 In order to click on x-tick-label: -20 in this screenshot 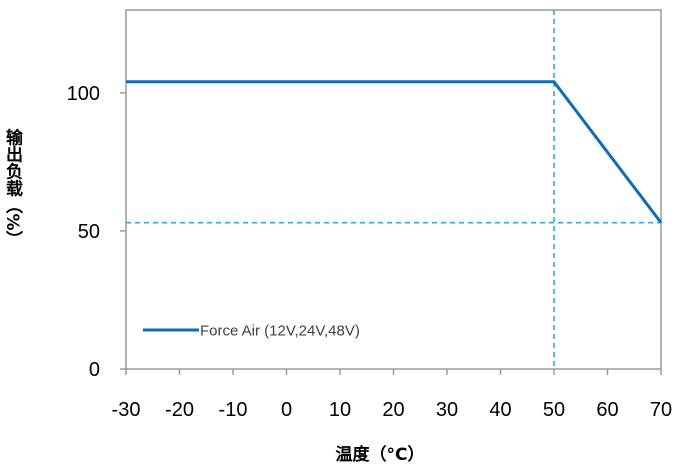, I will do `click(179, 410)`.